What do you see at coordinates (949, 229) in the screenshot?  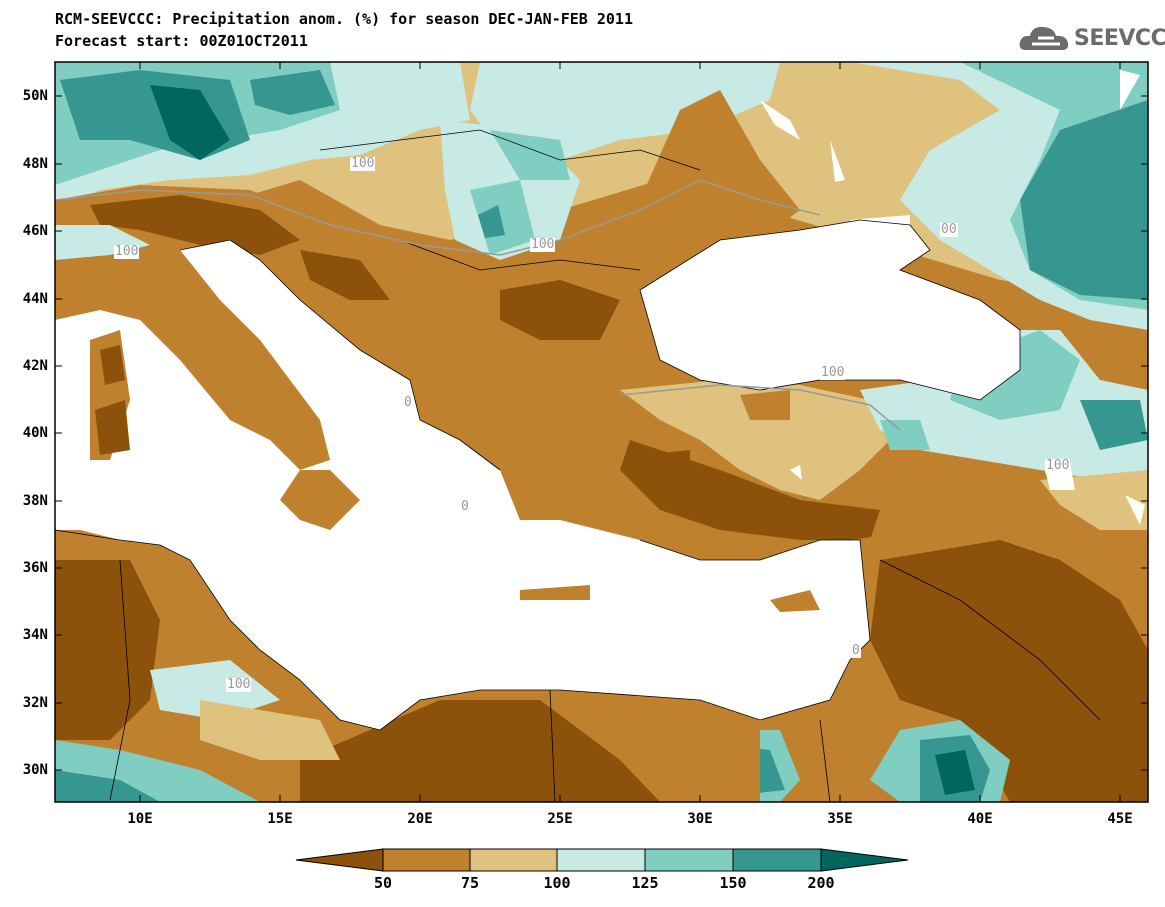 I see `contour-label: 00` at bounding box center [949, 229].